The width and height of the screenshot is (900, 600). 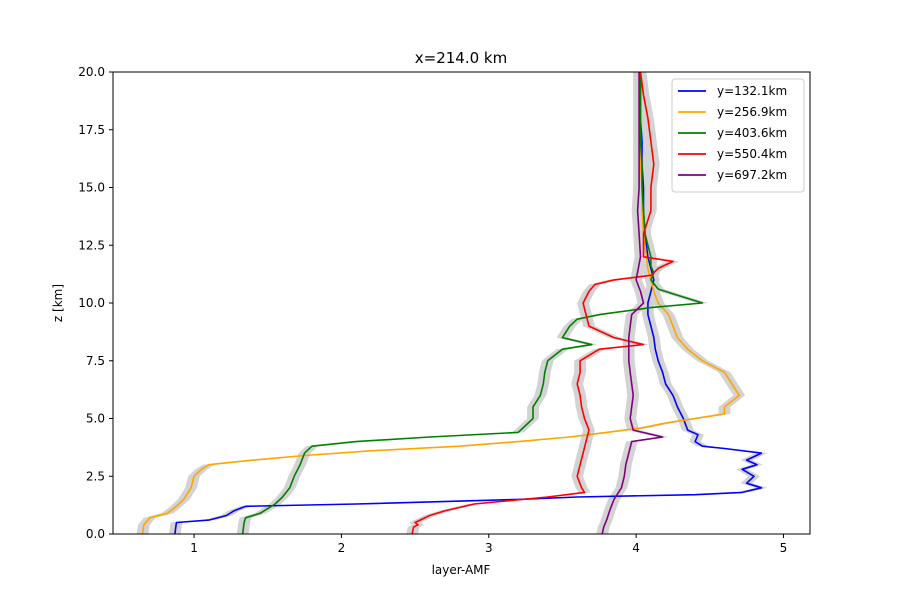 What do you see at coordinates (95, 534) in the screenshot?
I see `y-tick-label: 0.0` at bounding box center [95, 534].